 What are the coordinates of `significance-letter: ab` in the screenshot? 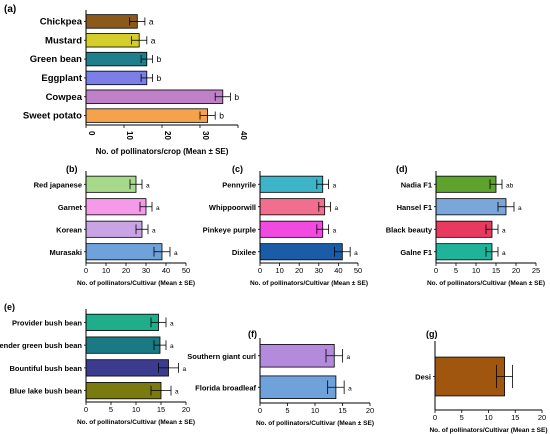 It's located at (510, 185).